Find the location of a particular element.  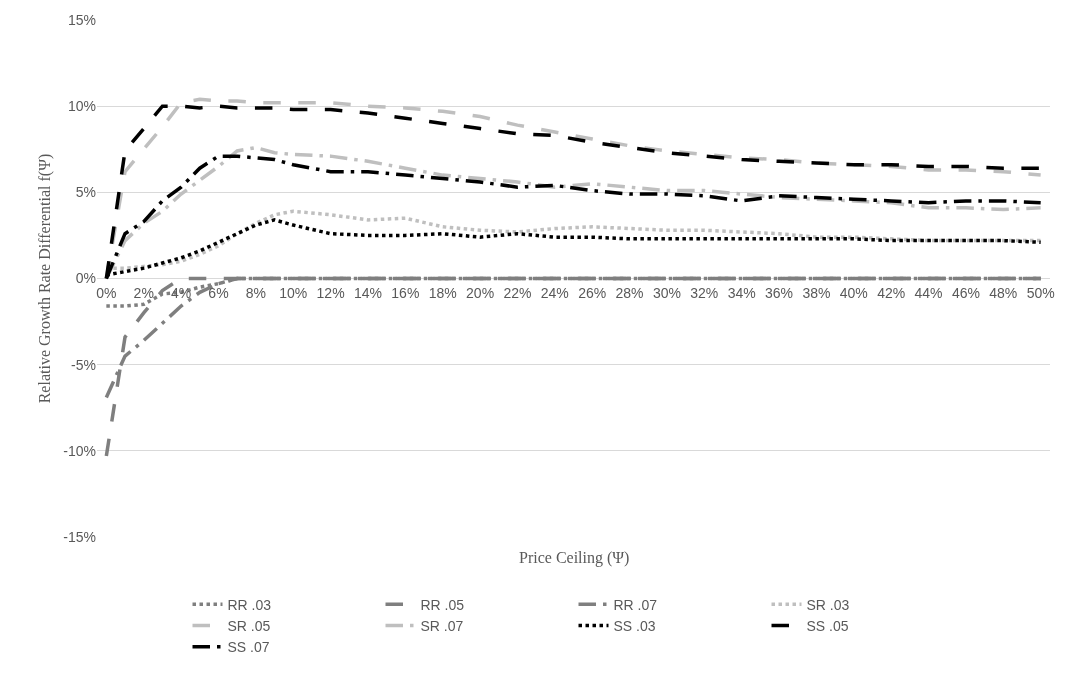

x-tick-label: 10% is located at coordinates (293, 292).